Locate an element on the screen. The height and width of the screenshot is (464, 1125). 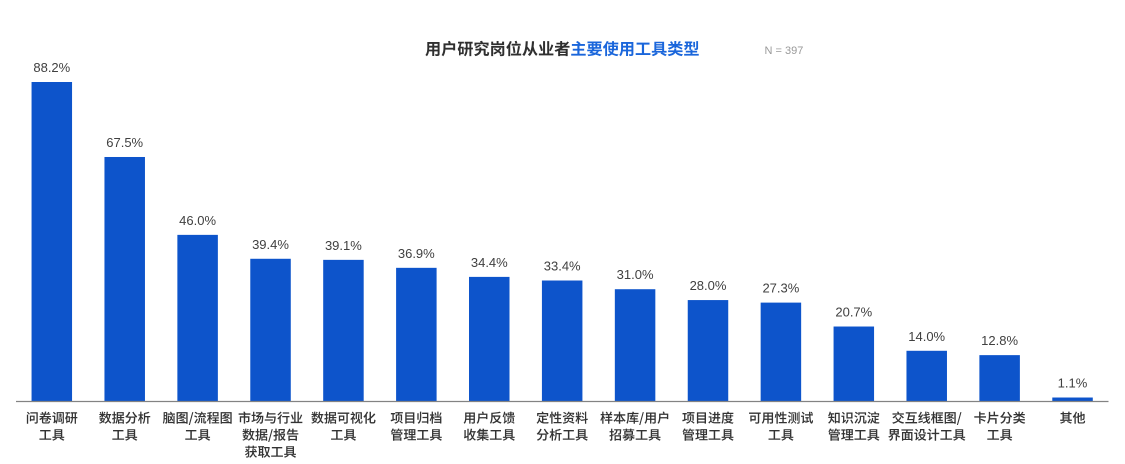
svg-text: 36.9% is located at coordinates (416, 253).